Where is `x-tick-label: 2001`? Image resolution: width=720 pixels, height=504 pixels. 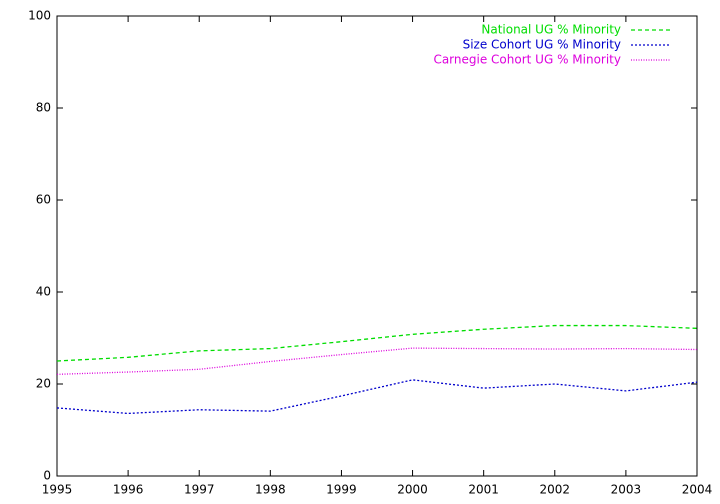
x-tick-label: 2001 is located at coordinates (483, 490).